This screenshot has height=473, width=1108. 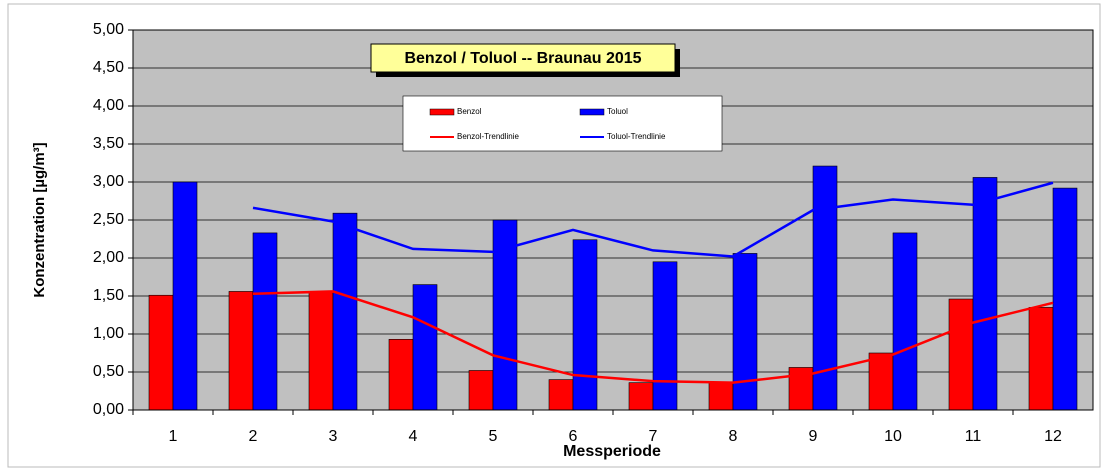 What do you see at coordinates (1053, 436) in the screenshot?
I see `x-tick-label: 12` at bounding box center [1053, 436].